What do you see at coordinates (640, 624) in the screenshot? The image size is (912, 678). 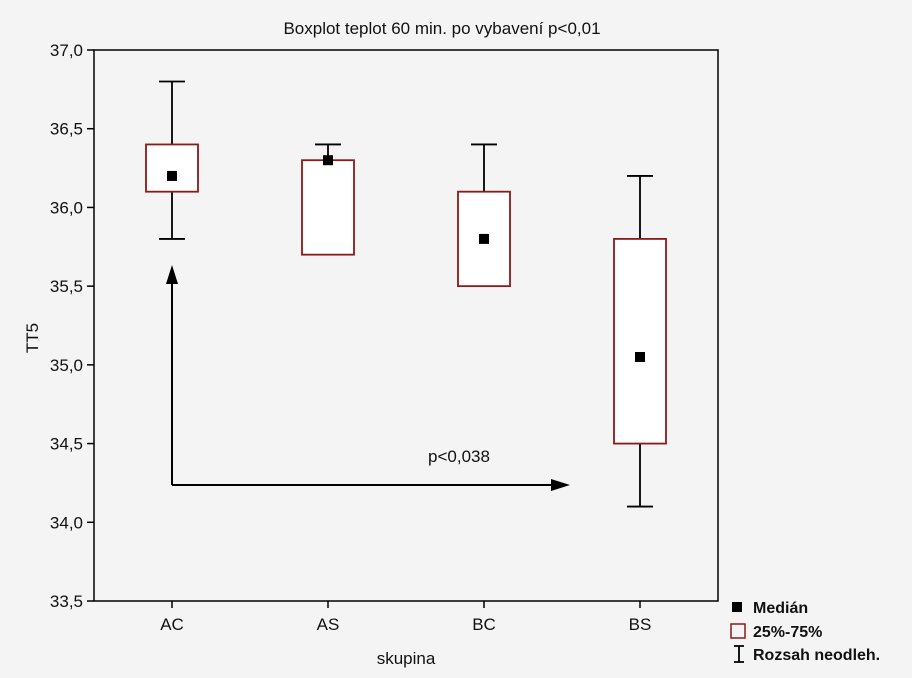 I see `x-tick-label: BS` at bounding box center [640, 624].